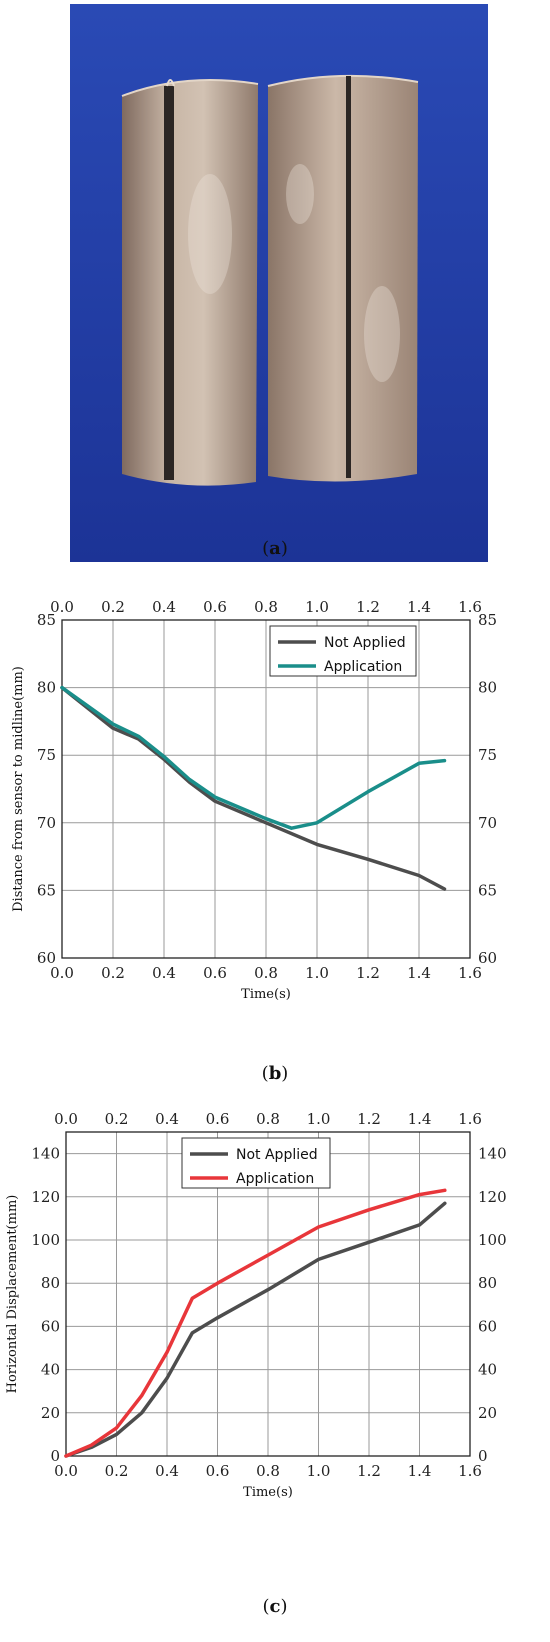 Image resolution: width=550 pixels, height=1642 pixels. What do you see at coordinates (487, 620) in the screenshot?
I see `y-tick-label-right: 85` at bounding box center [487, 620].